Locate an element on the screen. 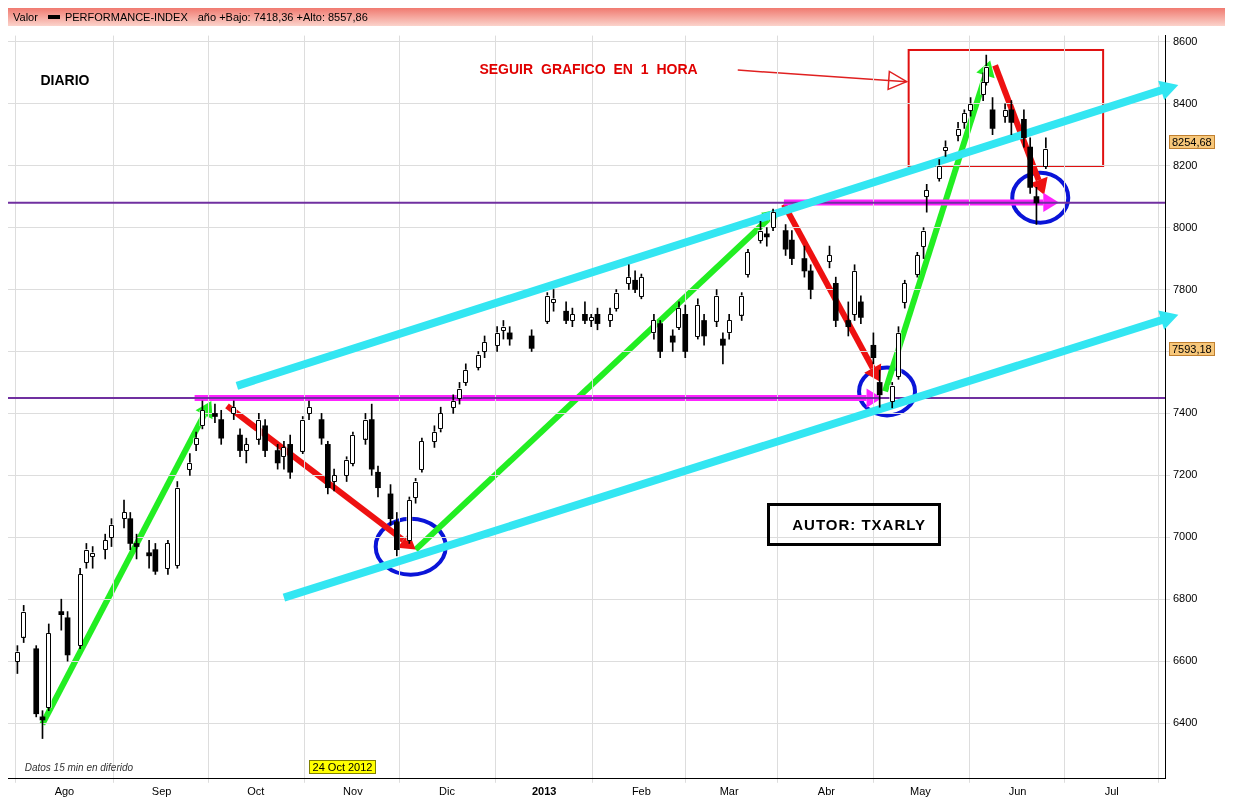 This screenshot has width=1233, height=810. y-tick-label: 6400 is located at coordinates (1185, 722).